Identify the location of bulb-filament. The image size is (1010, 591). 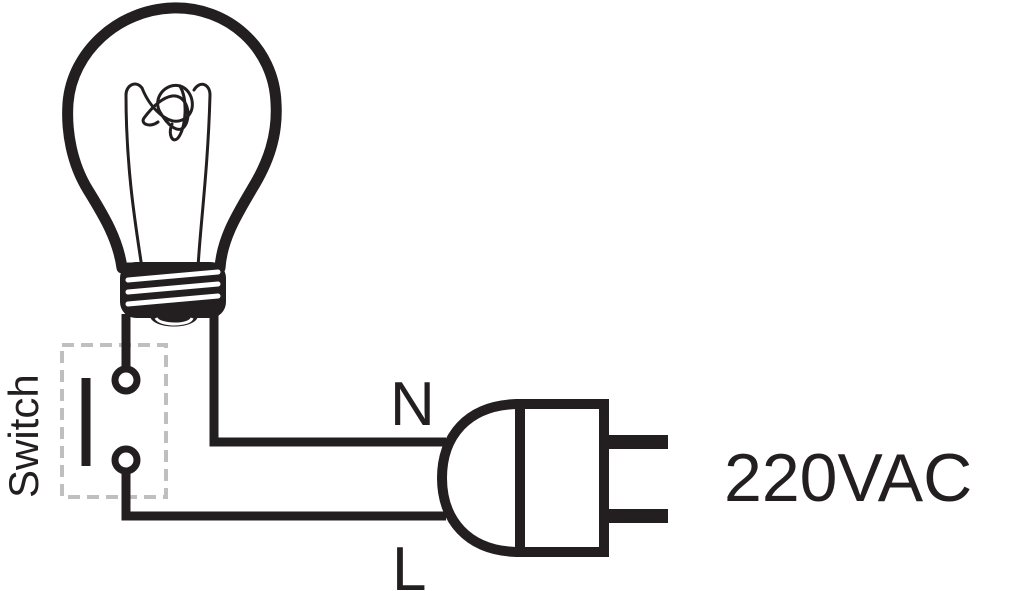
(168, 176).